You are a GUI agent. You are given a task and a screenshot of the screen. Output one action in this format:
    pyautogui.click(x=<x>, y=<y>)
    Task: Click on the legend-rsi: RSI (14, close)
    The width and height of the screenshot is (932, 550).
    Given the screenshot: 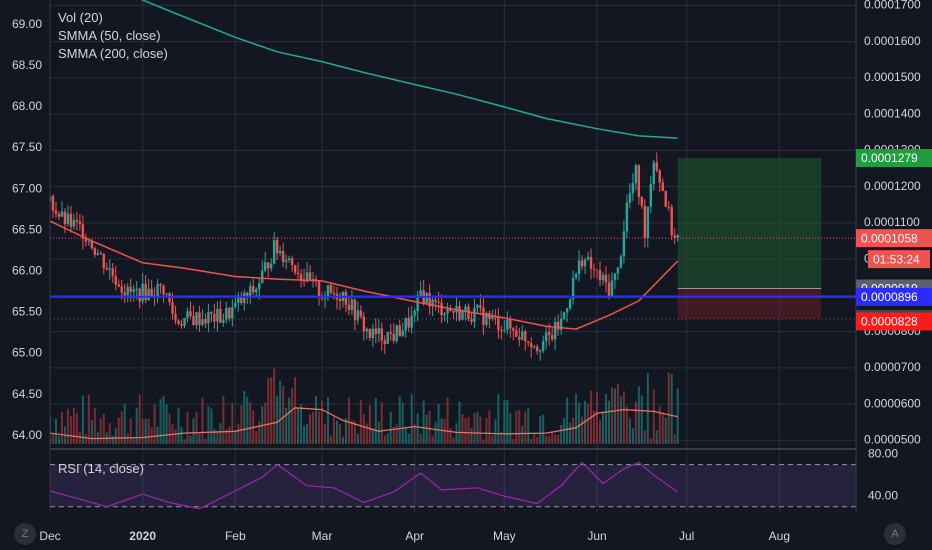 What is the action you would take?
    pyautogui.click(x=101, y=468)
    